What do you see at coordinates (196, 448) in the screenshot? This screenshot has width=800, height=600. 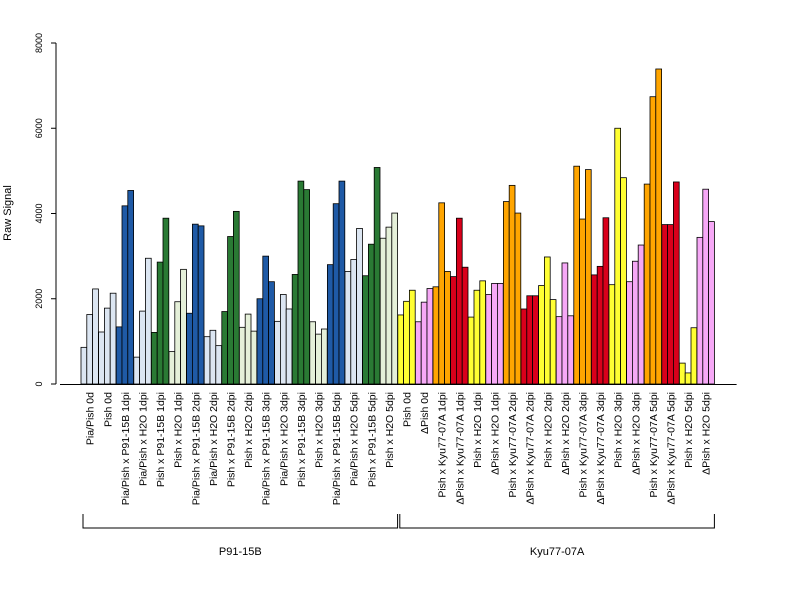 I see `x-tick-label: Pia/Pish x P91-15B 2dpi` at bounding box center [196, 448].